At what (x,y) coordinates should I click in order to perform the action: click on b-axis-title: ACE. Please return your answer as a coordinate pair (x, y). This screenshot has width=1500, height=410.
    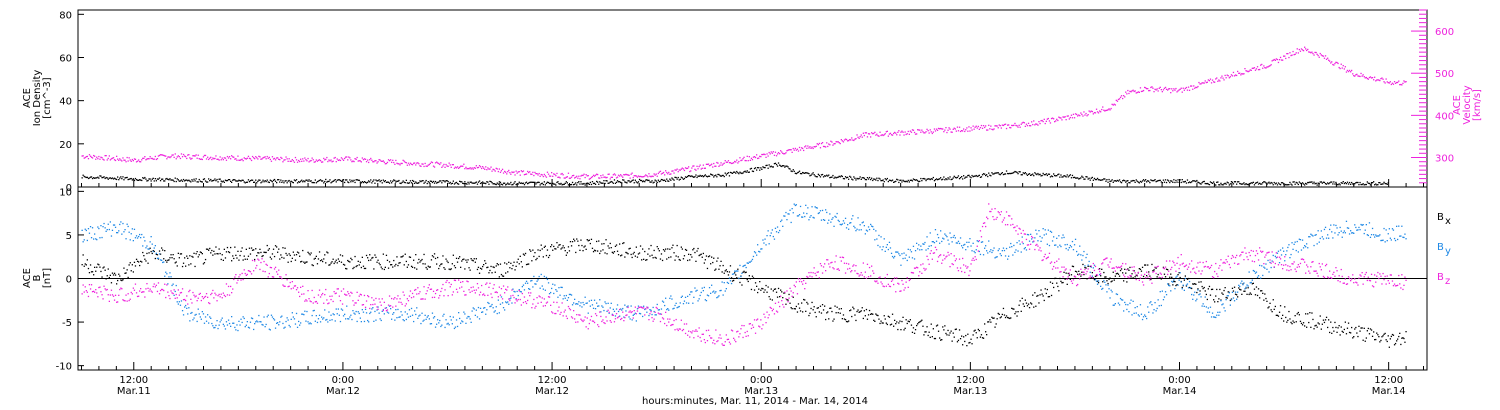
    Looking at the image, I should click on (27, 278).